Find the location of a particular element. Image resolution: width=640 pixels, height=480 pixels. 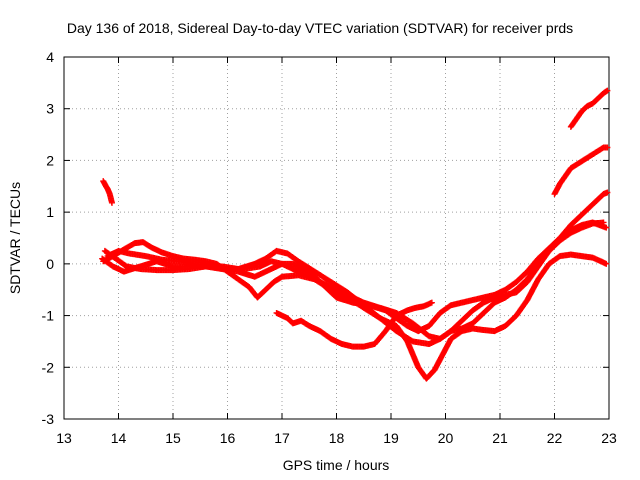

y-tick-label: 3 is located at coordinates (50, 109).